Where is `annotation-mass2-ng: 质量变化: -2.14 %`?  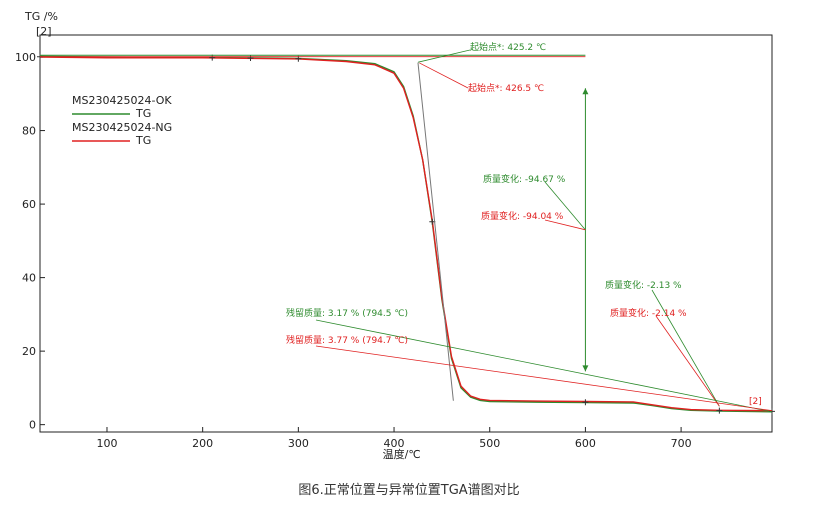
annotation-mass2-ng: 质量变化: -2.14 % is located at coordinates (648, 313).